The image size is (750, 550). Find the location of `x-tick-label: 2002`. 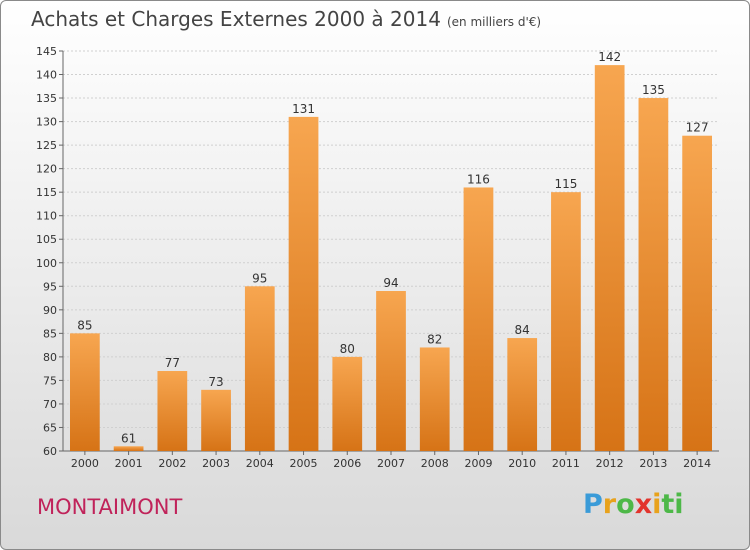

x-tick-label: 2002 is located at coordinates (172, 463).